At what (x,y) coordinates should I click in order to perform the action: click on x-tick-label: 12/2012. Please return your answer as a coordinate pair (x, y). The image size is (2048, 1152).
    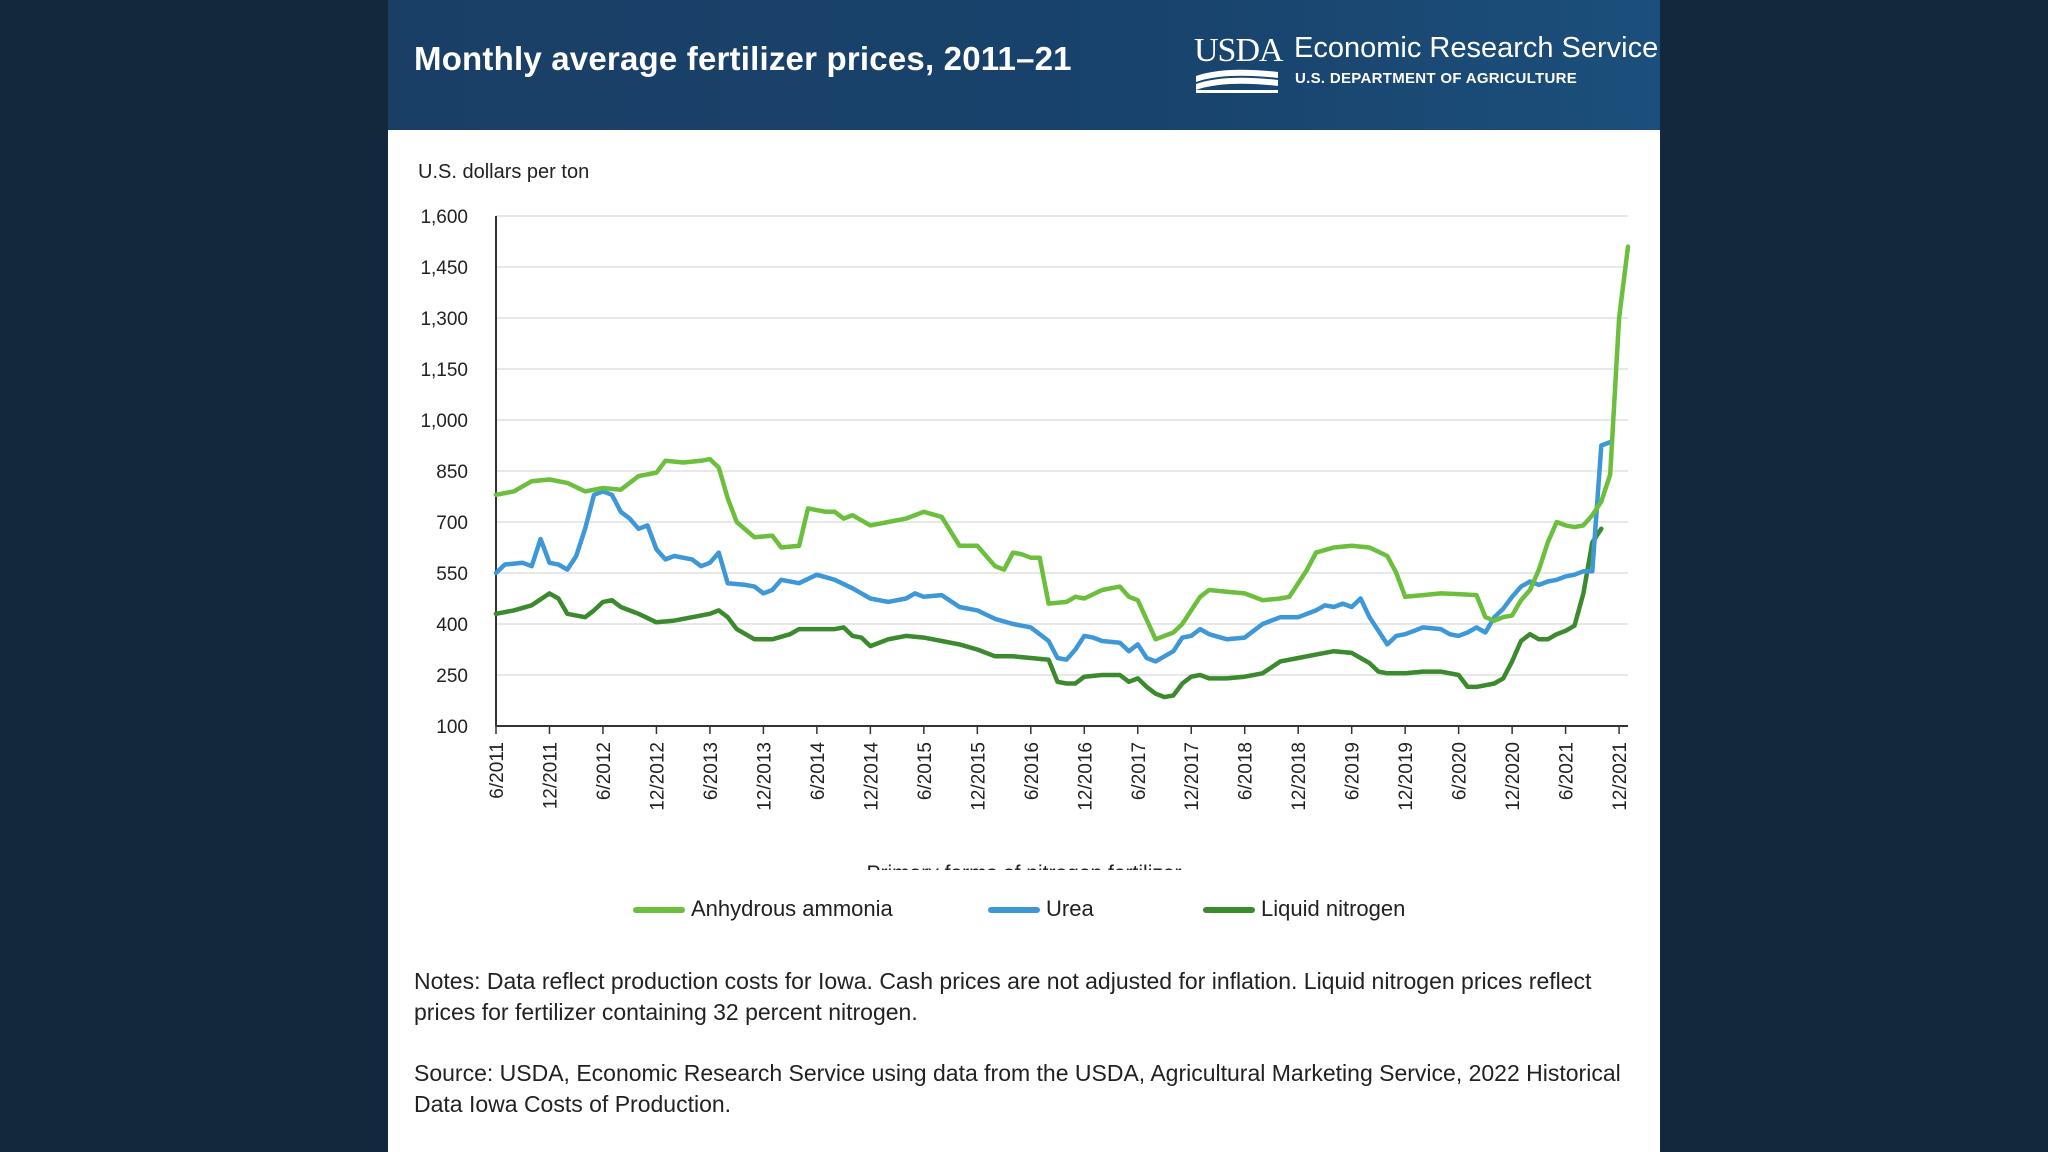
    Looking at the image, I should click on (657, 776).